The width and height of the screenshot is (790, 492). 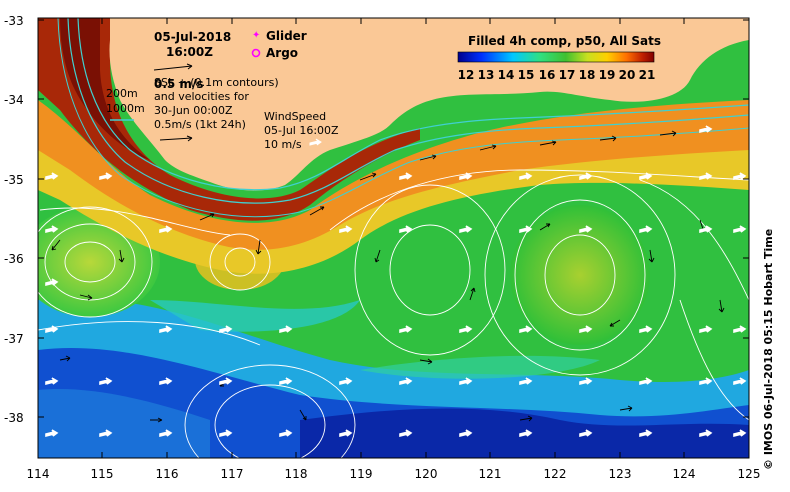 I want to click on velocity-scale-label: 0.5 m/s, so click(x=178, y=84).